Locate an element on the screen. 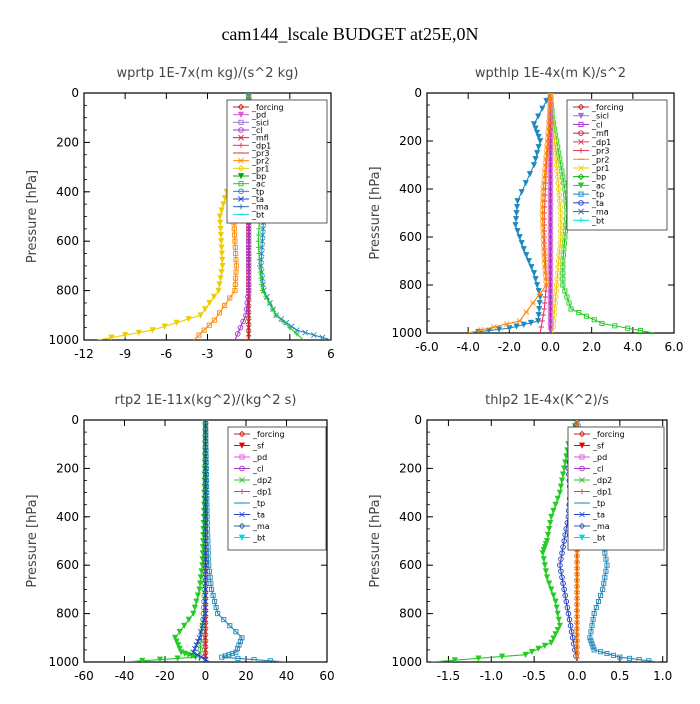  legend-entry: _pd is located at coordinates (258, 115).